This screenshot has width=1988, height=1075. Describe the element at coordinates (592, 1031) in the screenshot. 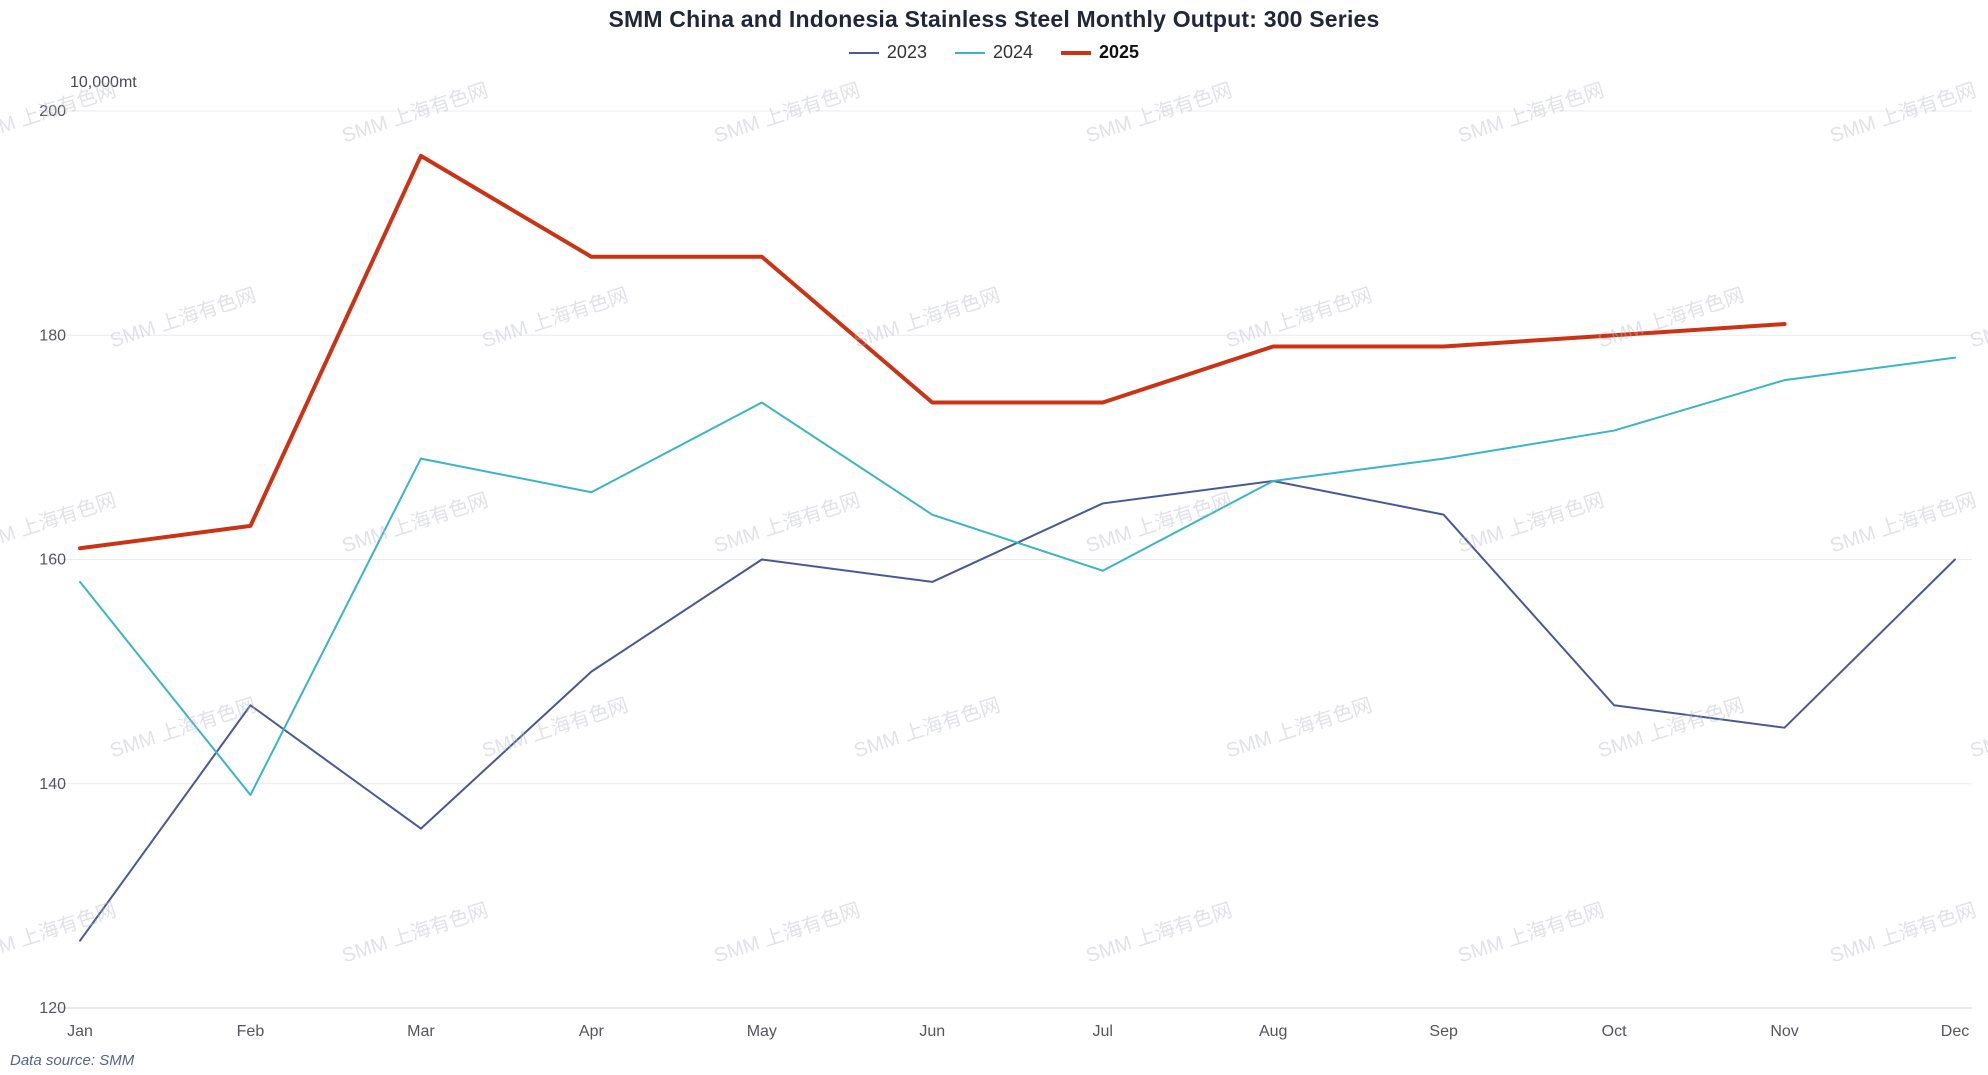

I see `x-tick-label: Apr` at that location.